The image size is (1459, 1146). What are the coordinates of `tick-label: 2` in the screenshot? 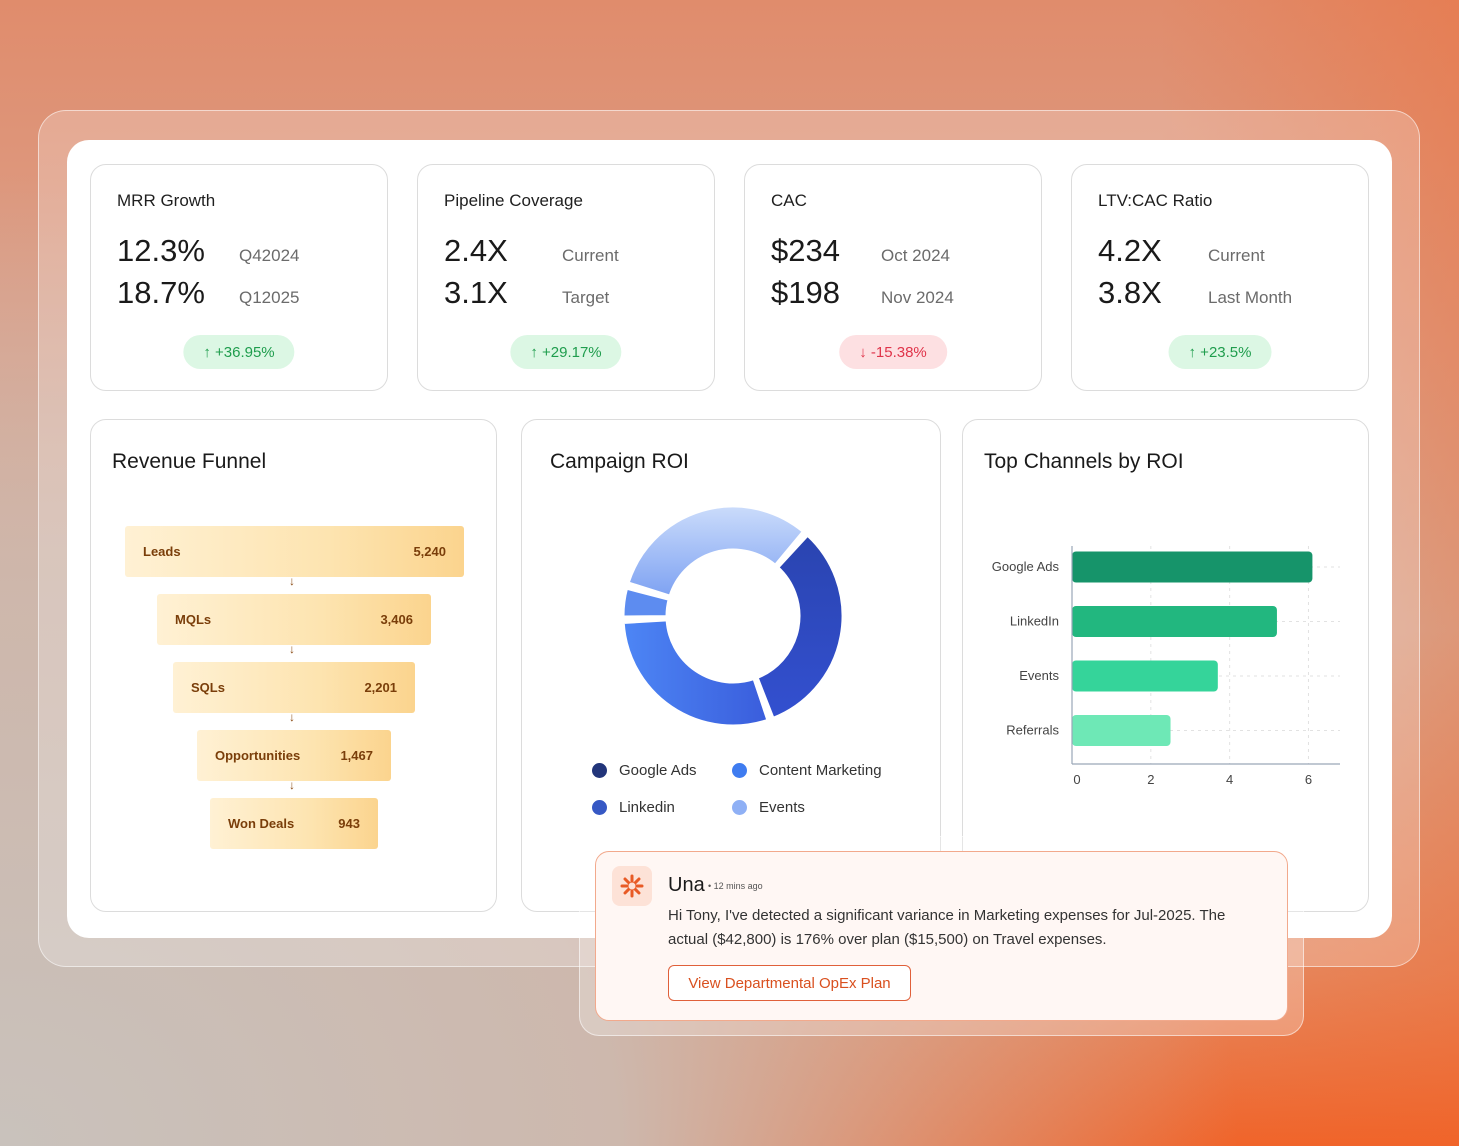 It's located at (1150, 779).